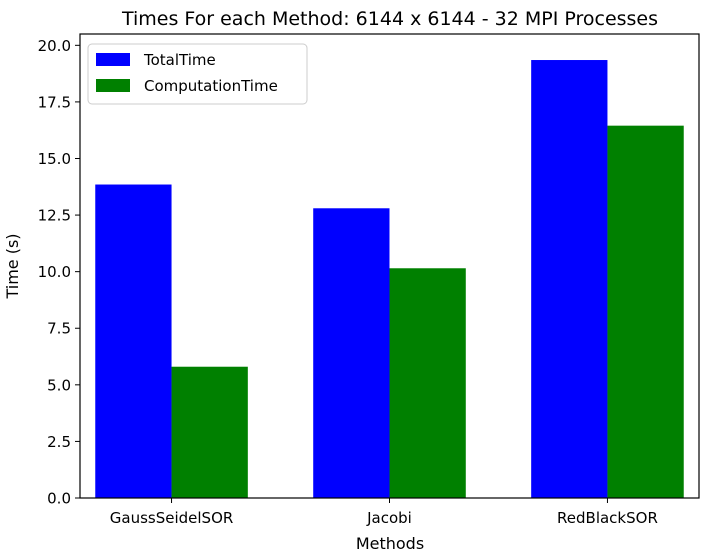 Image resolution: width=728 pixels, height=557 pixels. What do you see at coordinates (179, 60) in the screenshot?
I see `legend-label-TotalTime: TotalTime` at bounding box center [179, 60].